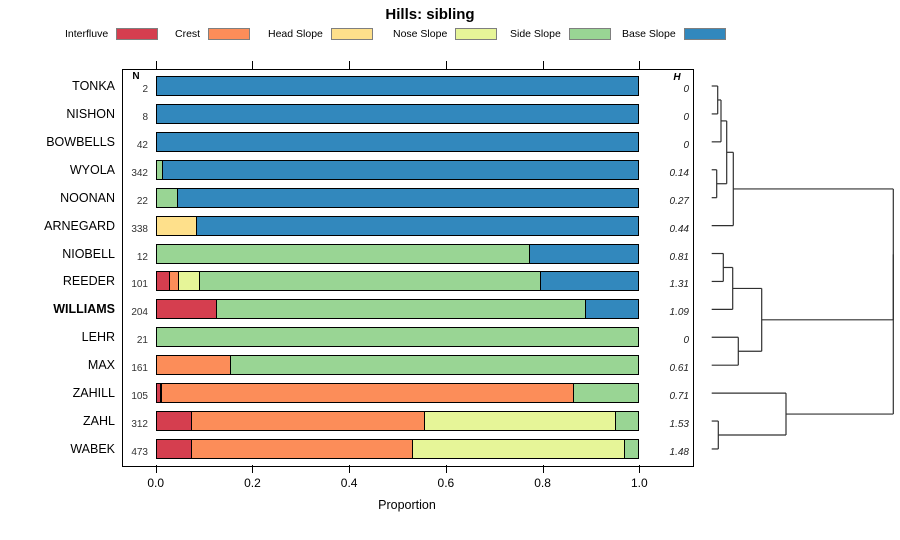 The image size is (900, 540). I want to click on h-value-noonan: 0.27, so click(679, 201).